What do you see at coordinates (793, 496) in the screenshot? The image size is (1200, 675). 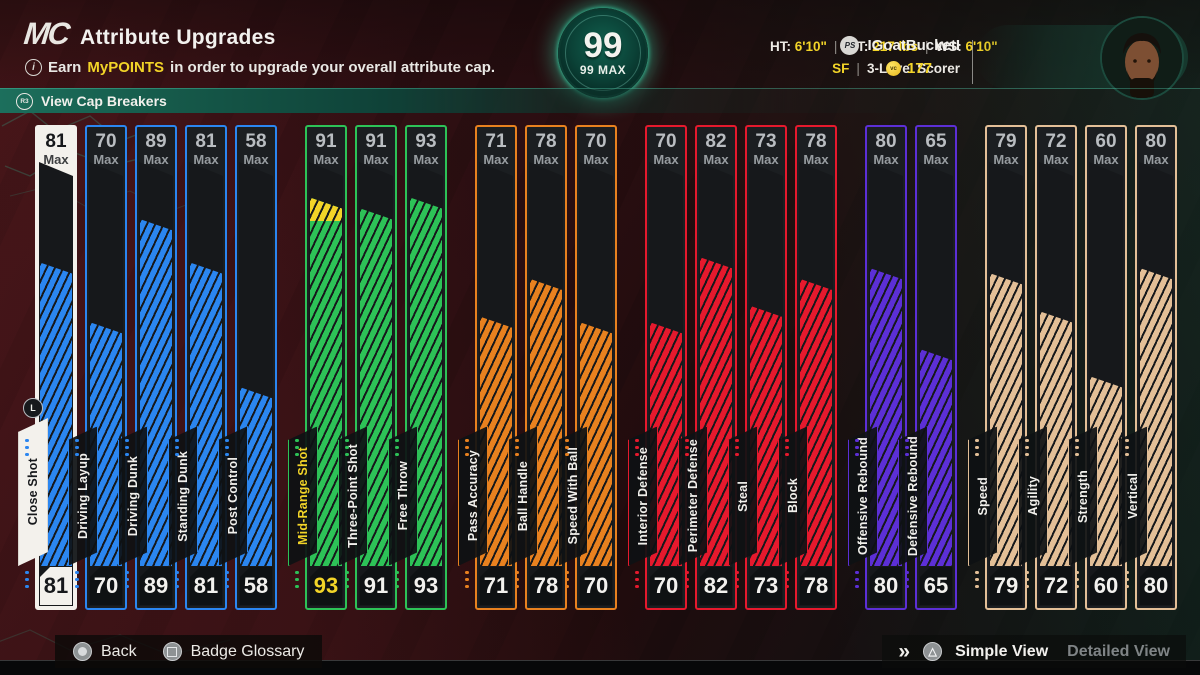 I see `attribute-label: Block` at bounding box center [793, 496].